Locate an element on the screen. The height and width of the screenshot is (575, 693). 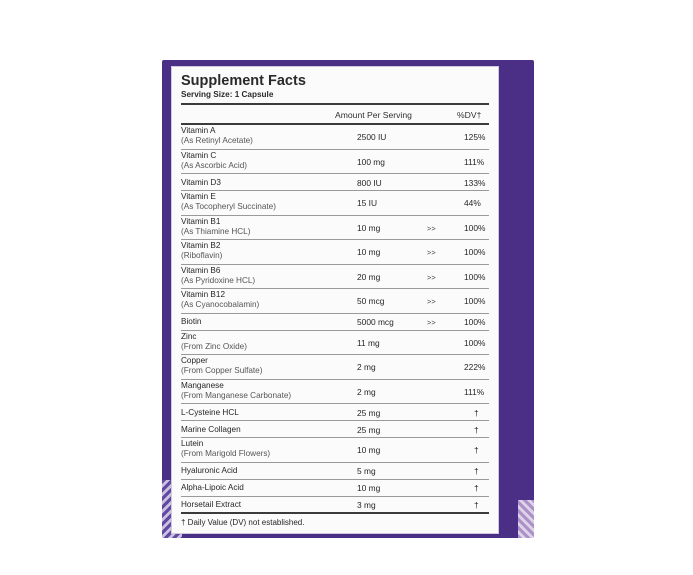
nutrient-row: Vitamin C (As Ascorbic Acid) 100 mg 111% is located at coordinates (335, 162).